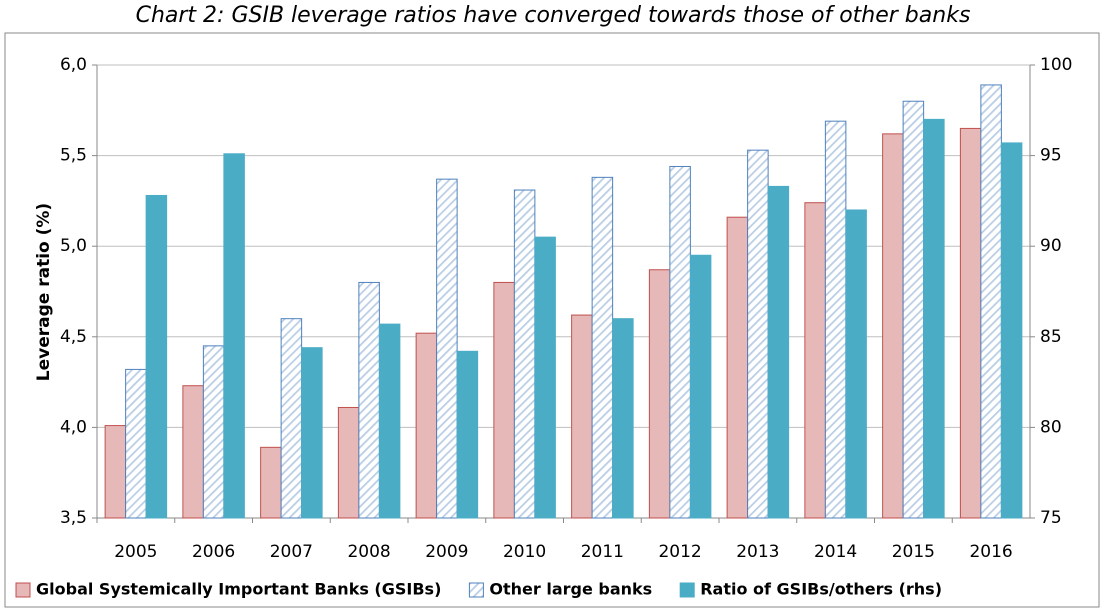  Describe the element at coordinates (990, 552) in the screenshot. I see `x-tick-label: 2016` at that location.